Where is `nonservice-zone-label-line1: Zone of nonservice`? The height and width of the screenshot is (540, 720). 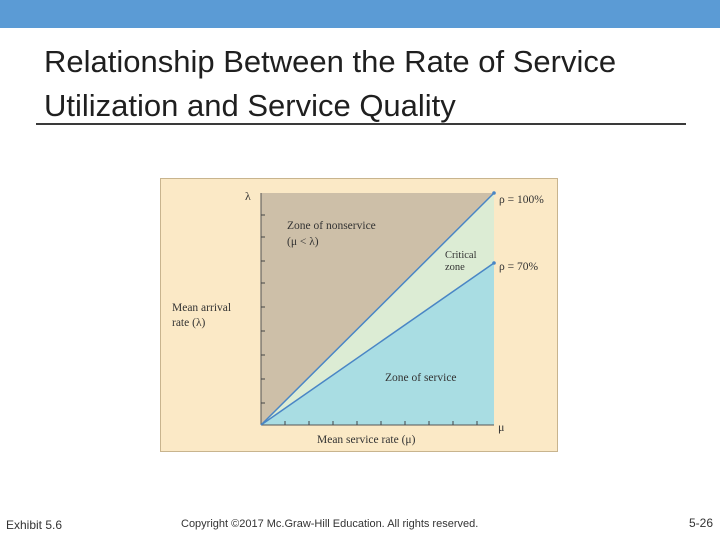
nonservice-zone-label-line1: Zone of nonservice is located at coordinates (331, 226).